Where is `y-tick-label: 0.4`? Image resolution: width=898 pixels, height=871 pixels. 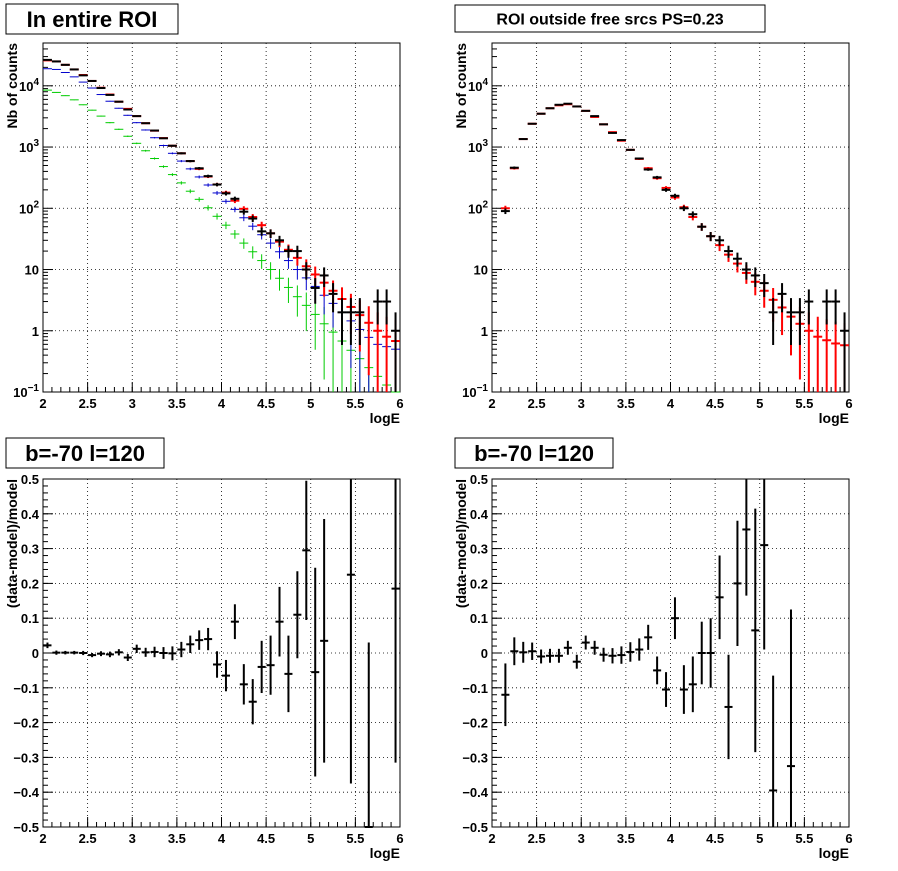
y-tick-label: 0.4 is located at coordinates (30, 514).